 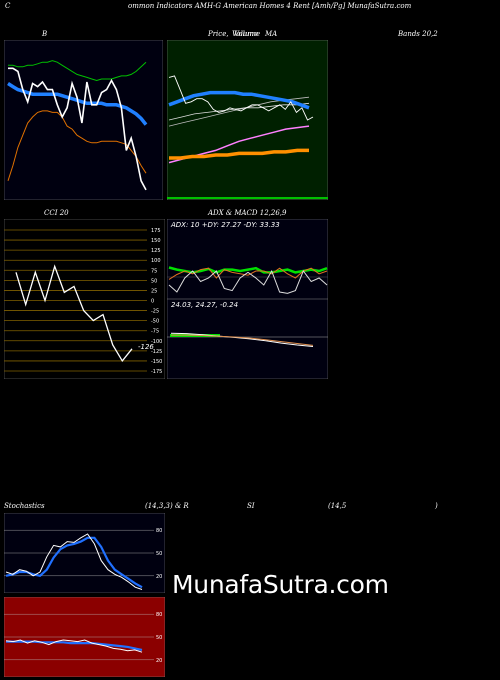 What do you see at coordinates (239, 154) in the screenshot?
I see `ma-orange-line` at bounding box center [239, 154].